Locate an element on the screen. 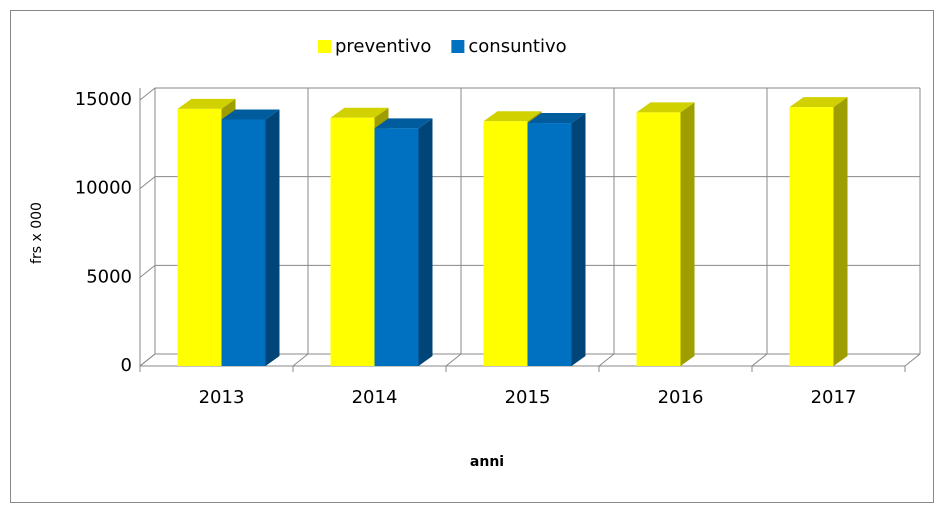  legend-label: consuntivo is located at coordinates (517, 46).